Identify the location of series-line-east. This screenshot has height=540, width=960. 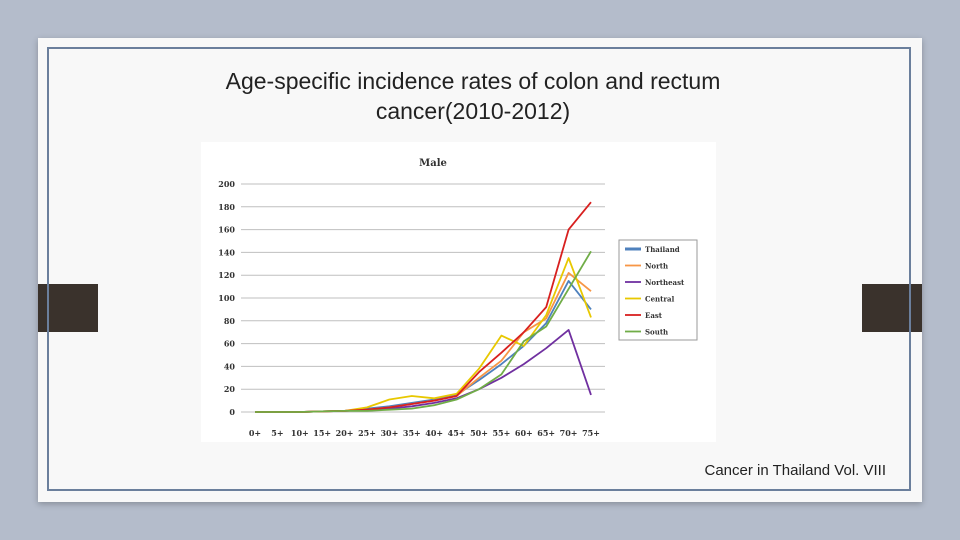
(423, 307).